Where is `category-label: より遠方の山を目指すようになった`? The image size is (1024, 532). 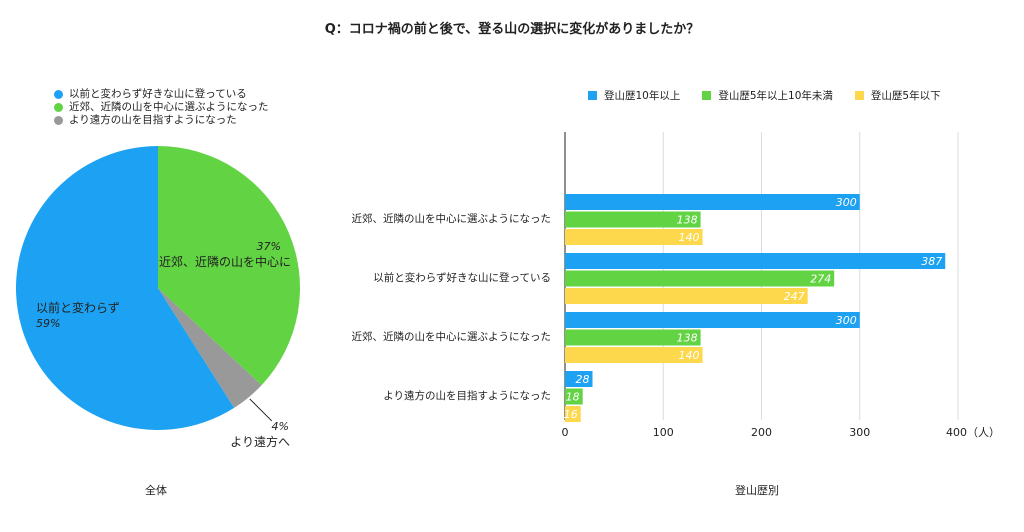 category-label: より遠方の山を目指すようになった is located at coordinates (467, 395).